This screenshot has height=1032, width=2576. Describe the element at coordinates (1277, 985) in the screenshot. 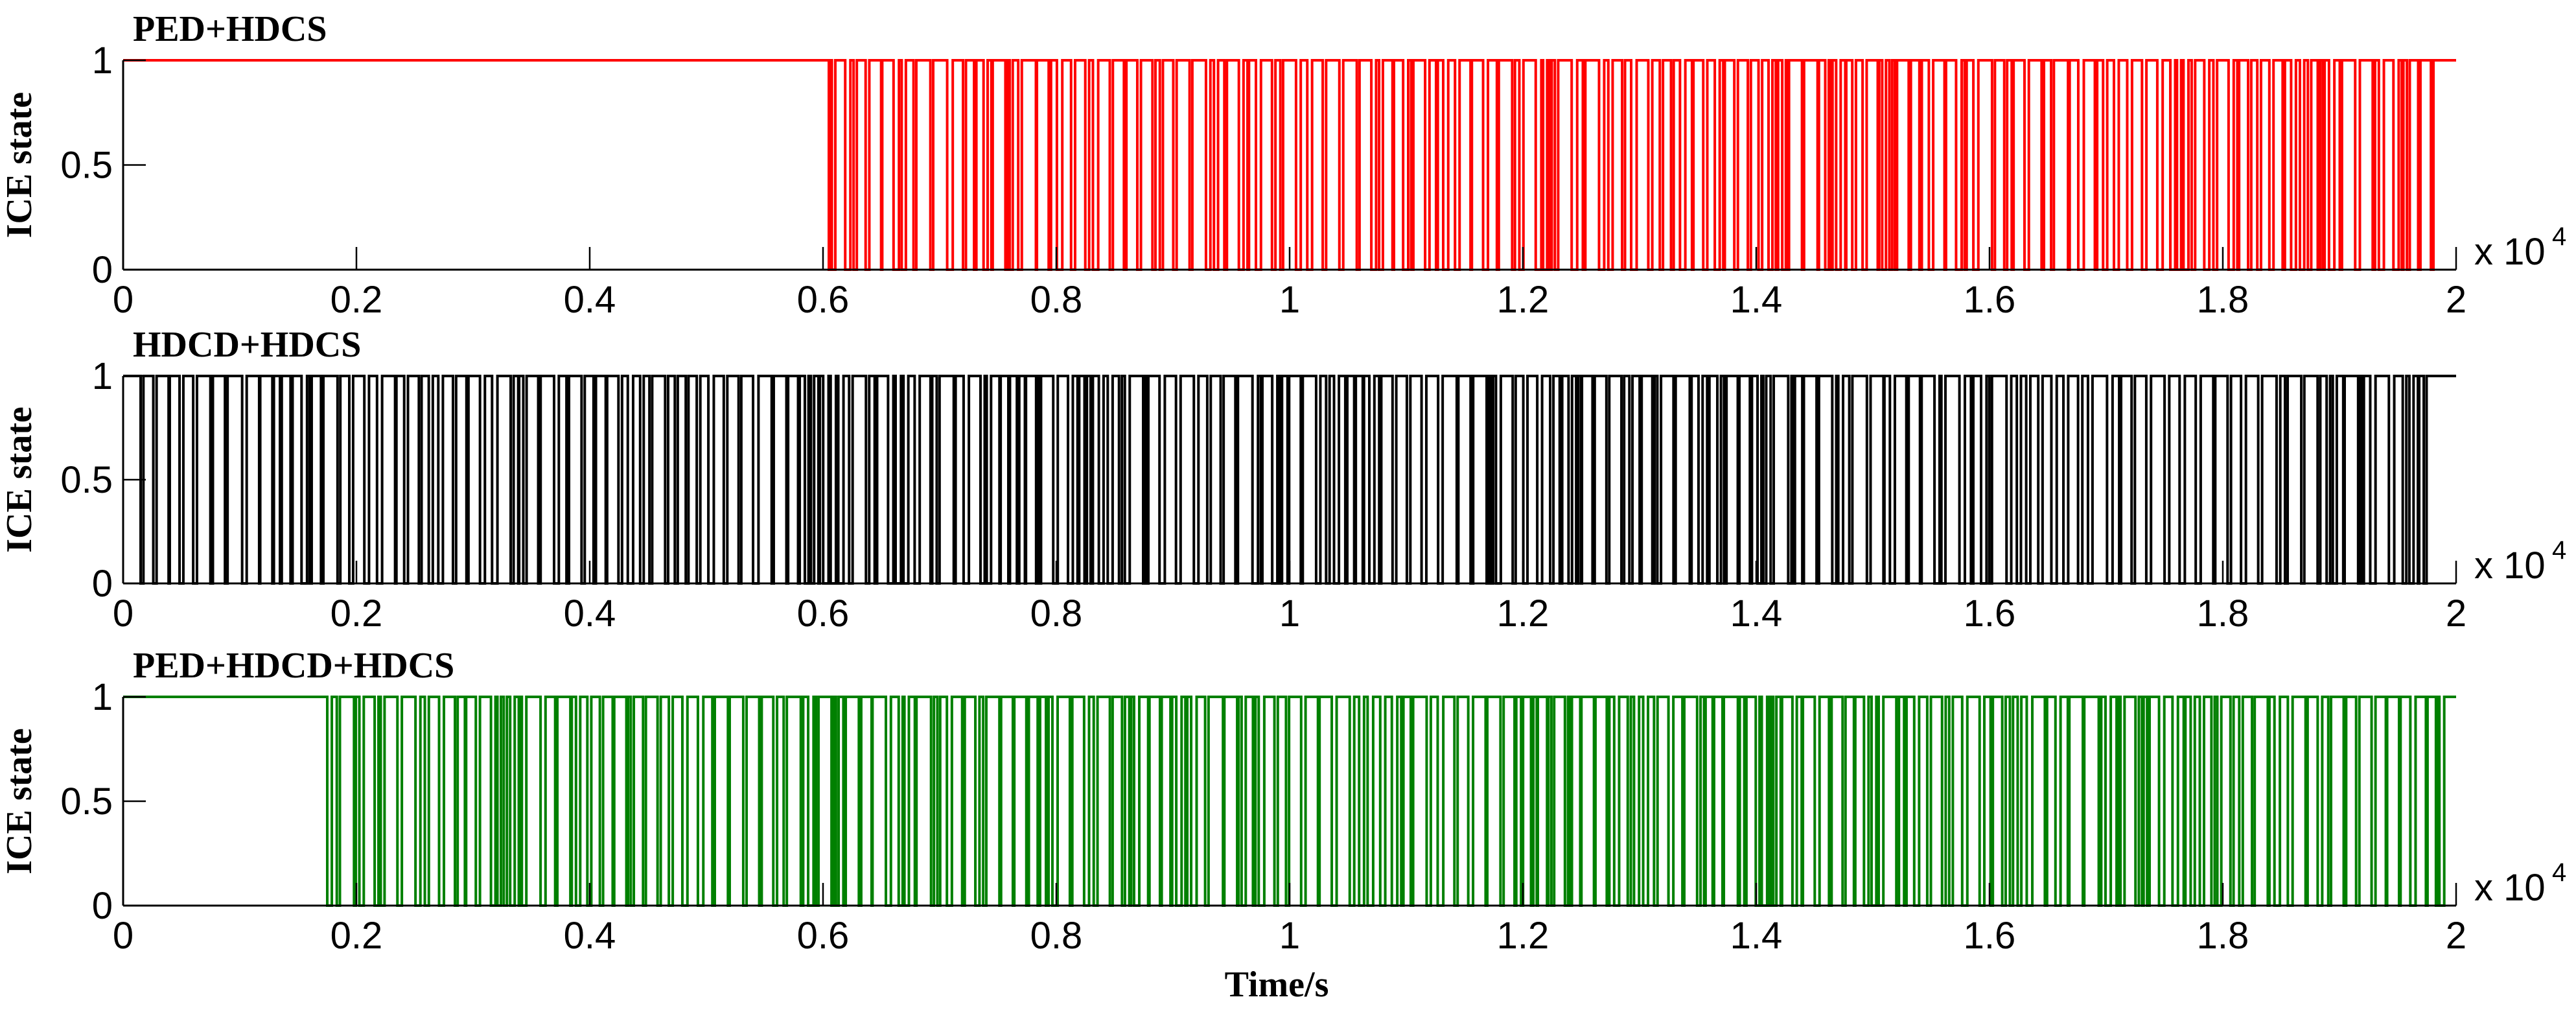

I see `x-axis-label: Time/s` at that location.